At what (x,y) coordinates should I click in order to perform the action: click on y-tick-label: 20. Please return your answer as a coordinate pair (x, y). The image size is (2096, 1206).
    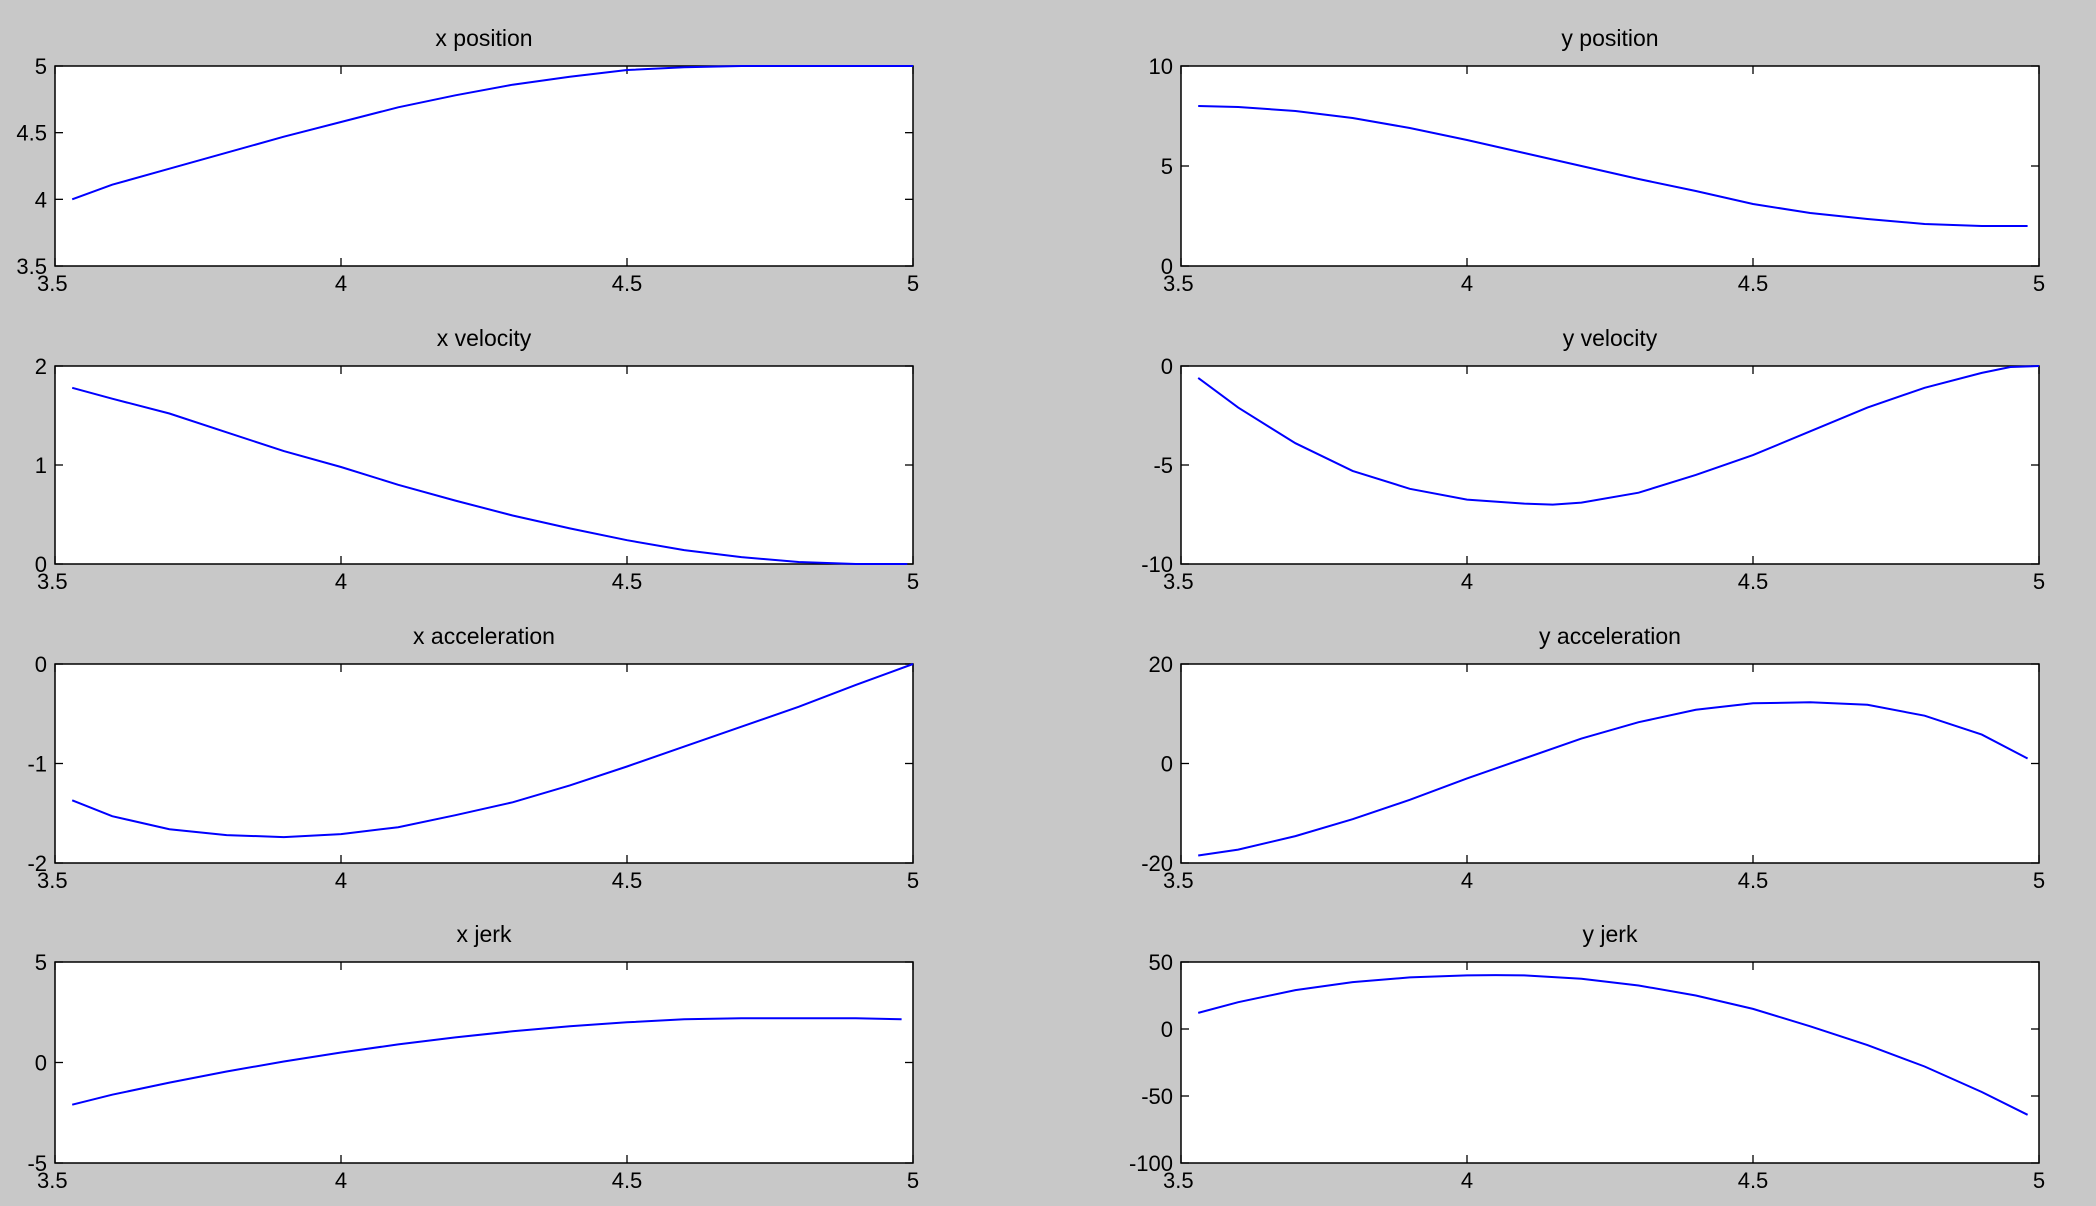
    Looking at the image, I should click on (1161, 664).